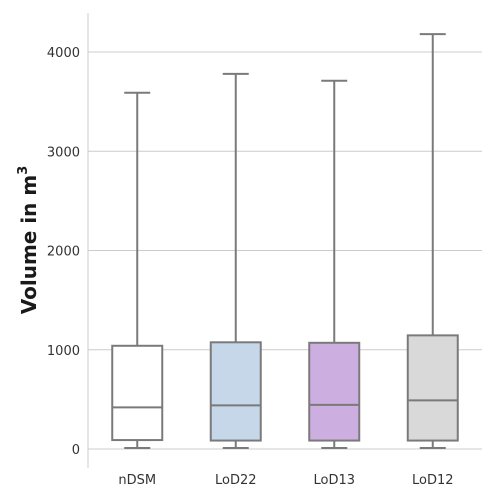 This screenshot has height=487, width=482. I want to click on x-tick-label: nDSM, so click(137, 480).